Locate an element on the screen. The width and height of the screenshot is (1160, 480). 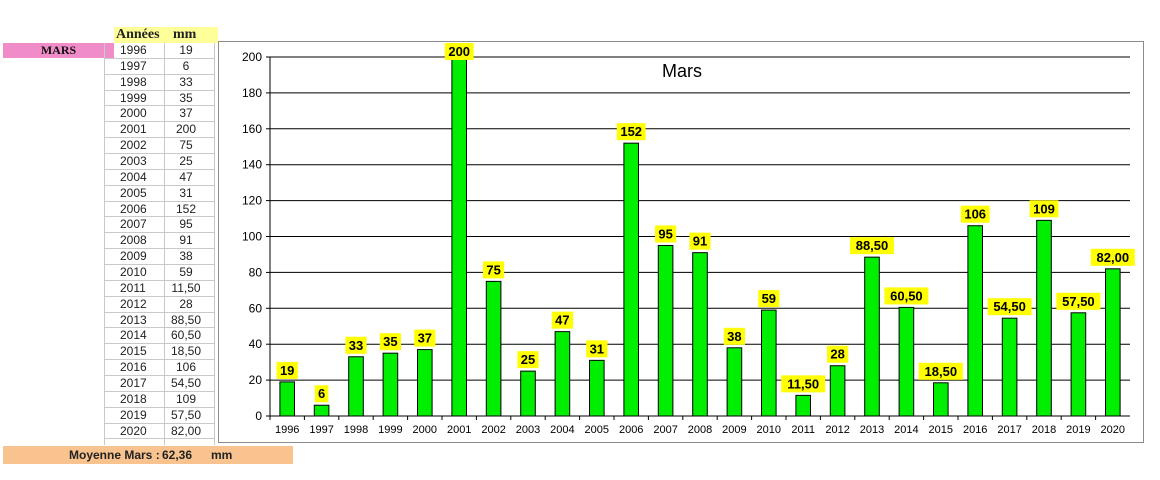
data-label: 54,50 is located at coordinates (1009, 306).